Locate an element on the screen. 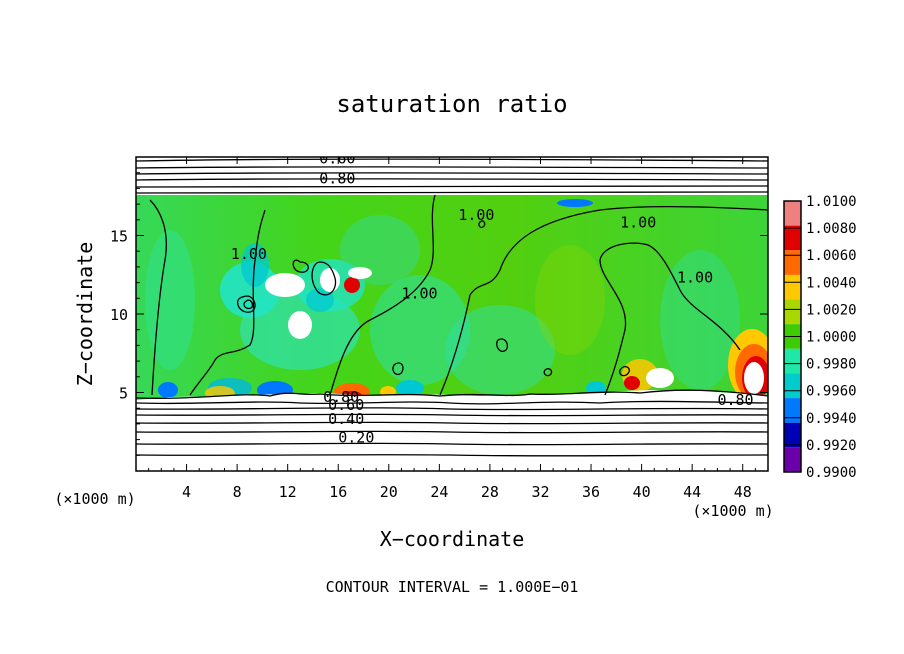 This screenshot has width=904, height=654. x-tick-label: 12 is located at coordinates (288, 492).